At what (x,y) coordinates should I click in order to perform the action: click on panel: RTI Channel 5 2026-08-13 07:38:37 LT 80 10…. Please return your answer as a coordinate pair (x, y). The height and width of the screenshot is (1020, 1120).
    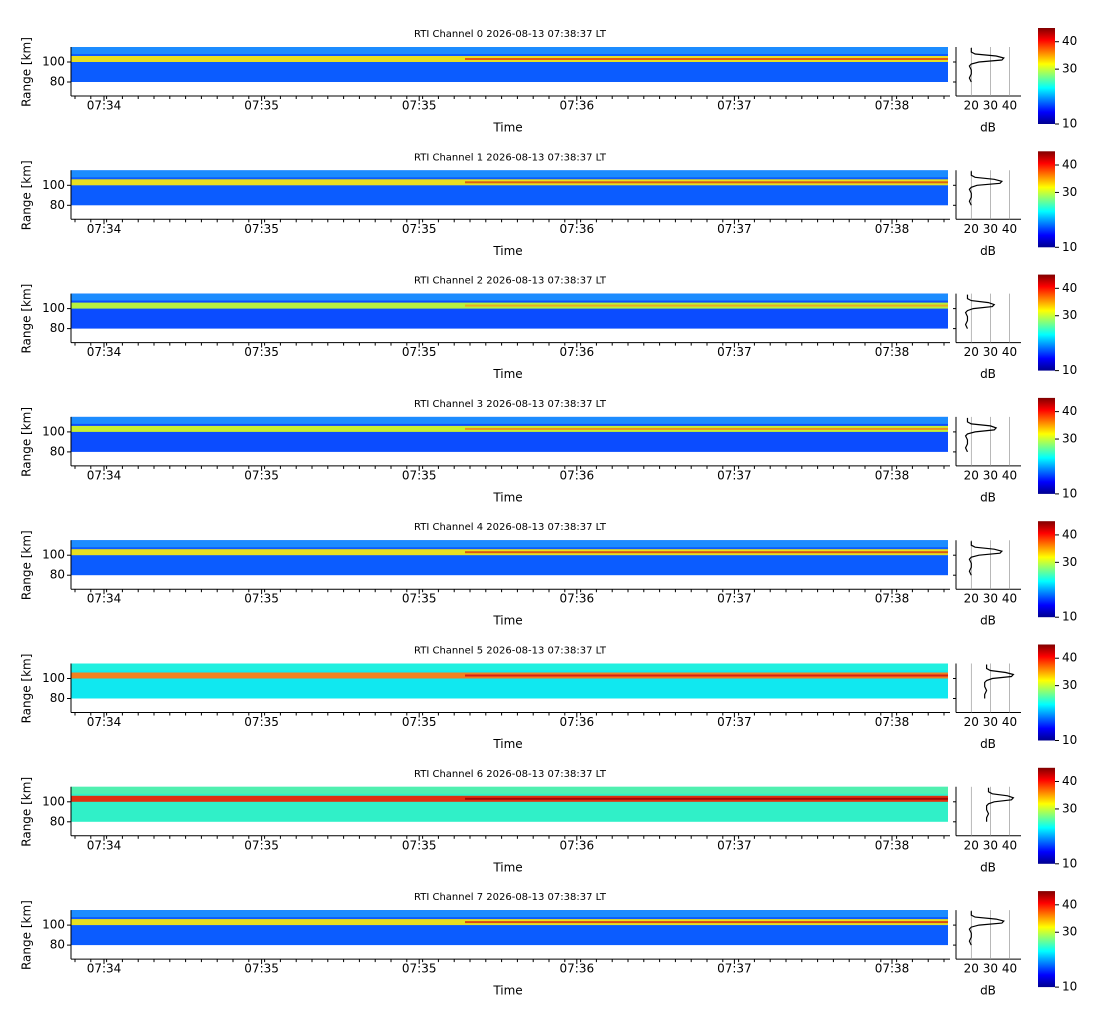
    Looking at the image, I should click on (548, 697).